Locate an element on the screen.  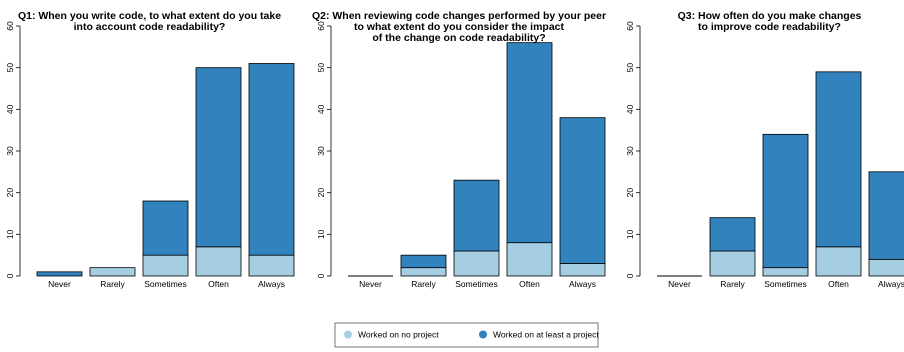
chart-q2-bar-rarely-no-project is located at coordinates (423, 272).